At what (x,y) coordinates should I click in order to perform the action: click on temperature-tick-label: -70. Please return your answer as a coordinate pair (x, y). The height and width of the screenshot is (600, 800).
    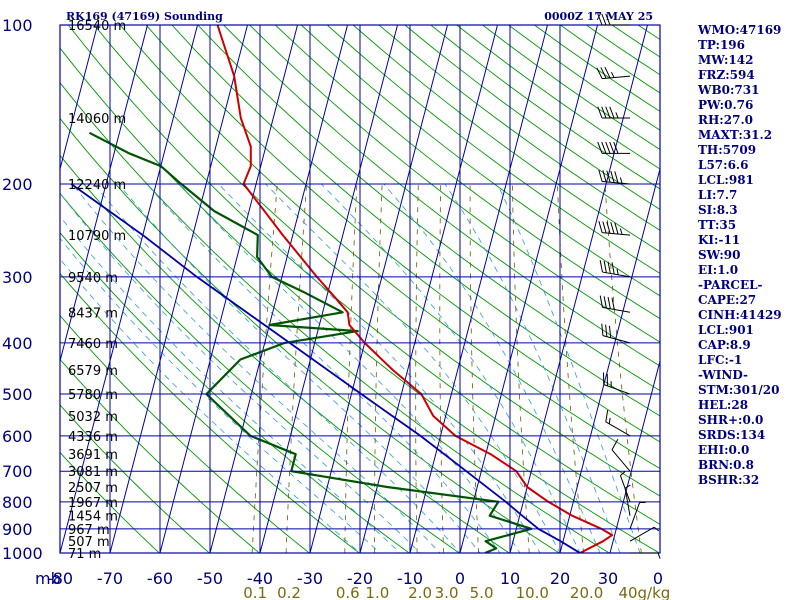
    Looking at the image, I should click on (110, 578).